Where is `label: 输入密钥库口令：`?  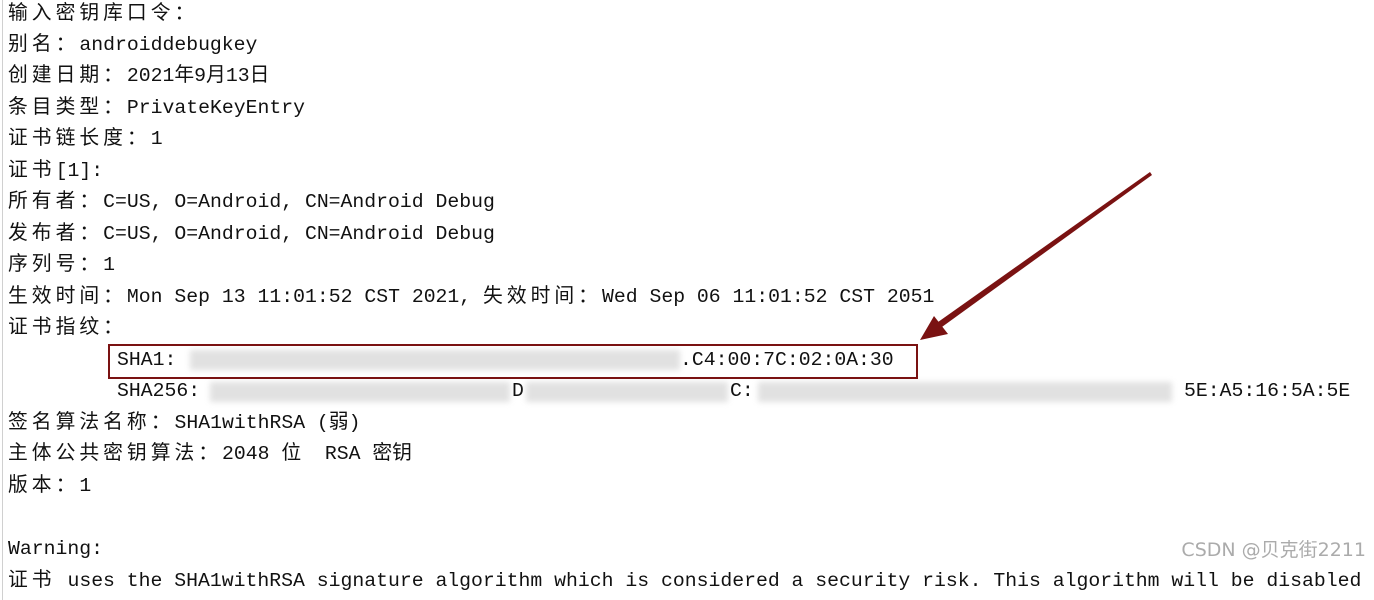 label: 输入密钥库口令： is located at coordinates (103, 14).